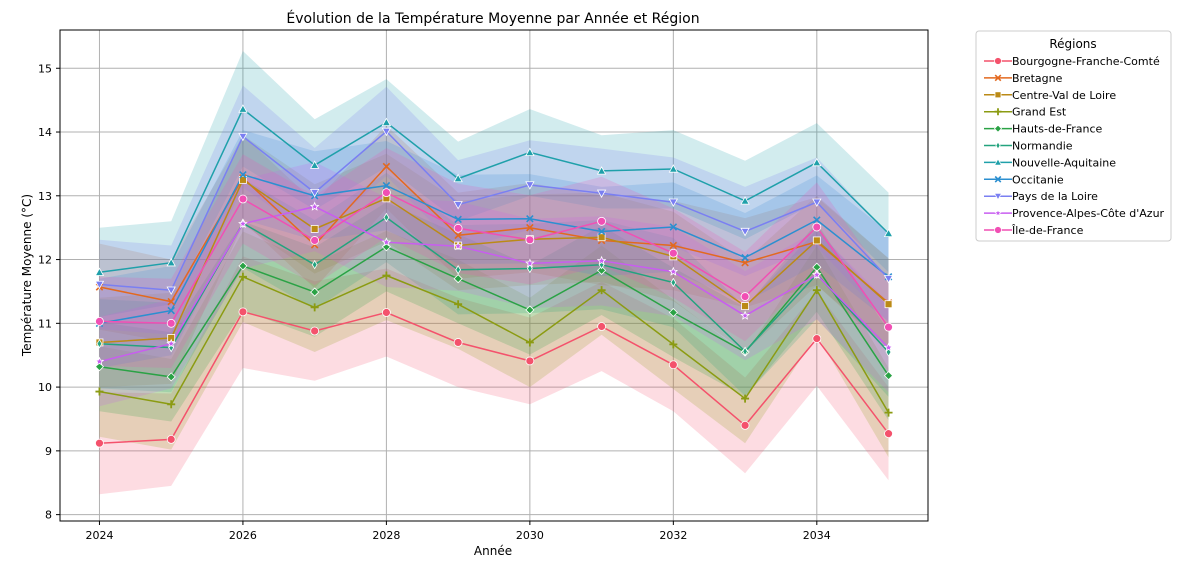 This screenshot has height=574, width=1184. What do you see at coordinates (1086, 61) in the screenshot?
I see `legend-label: Bourgogne-Franche-Comté` at bounding box center [1086, 61].